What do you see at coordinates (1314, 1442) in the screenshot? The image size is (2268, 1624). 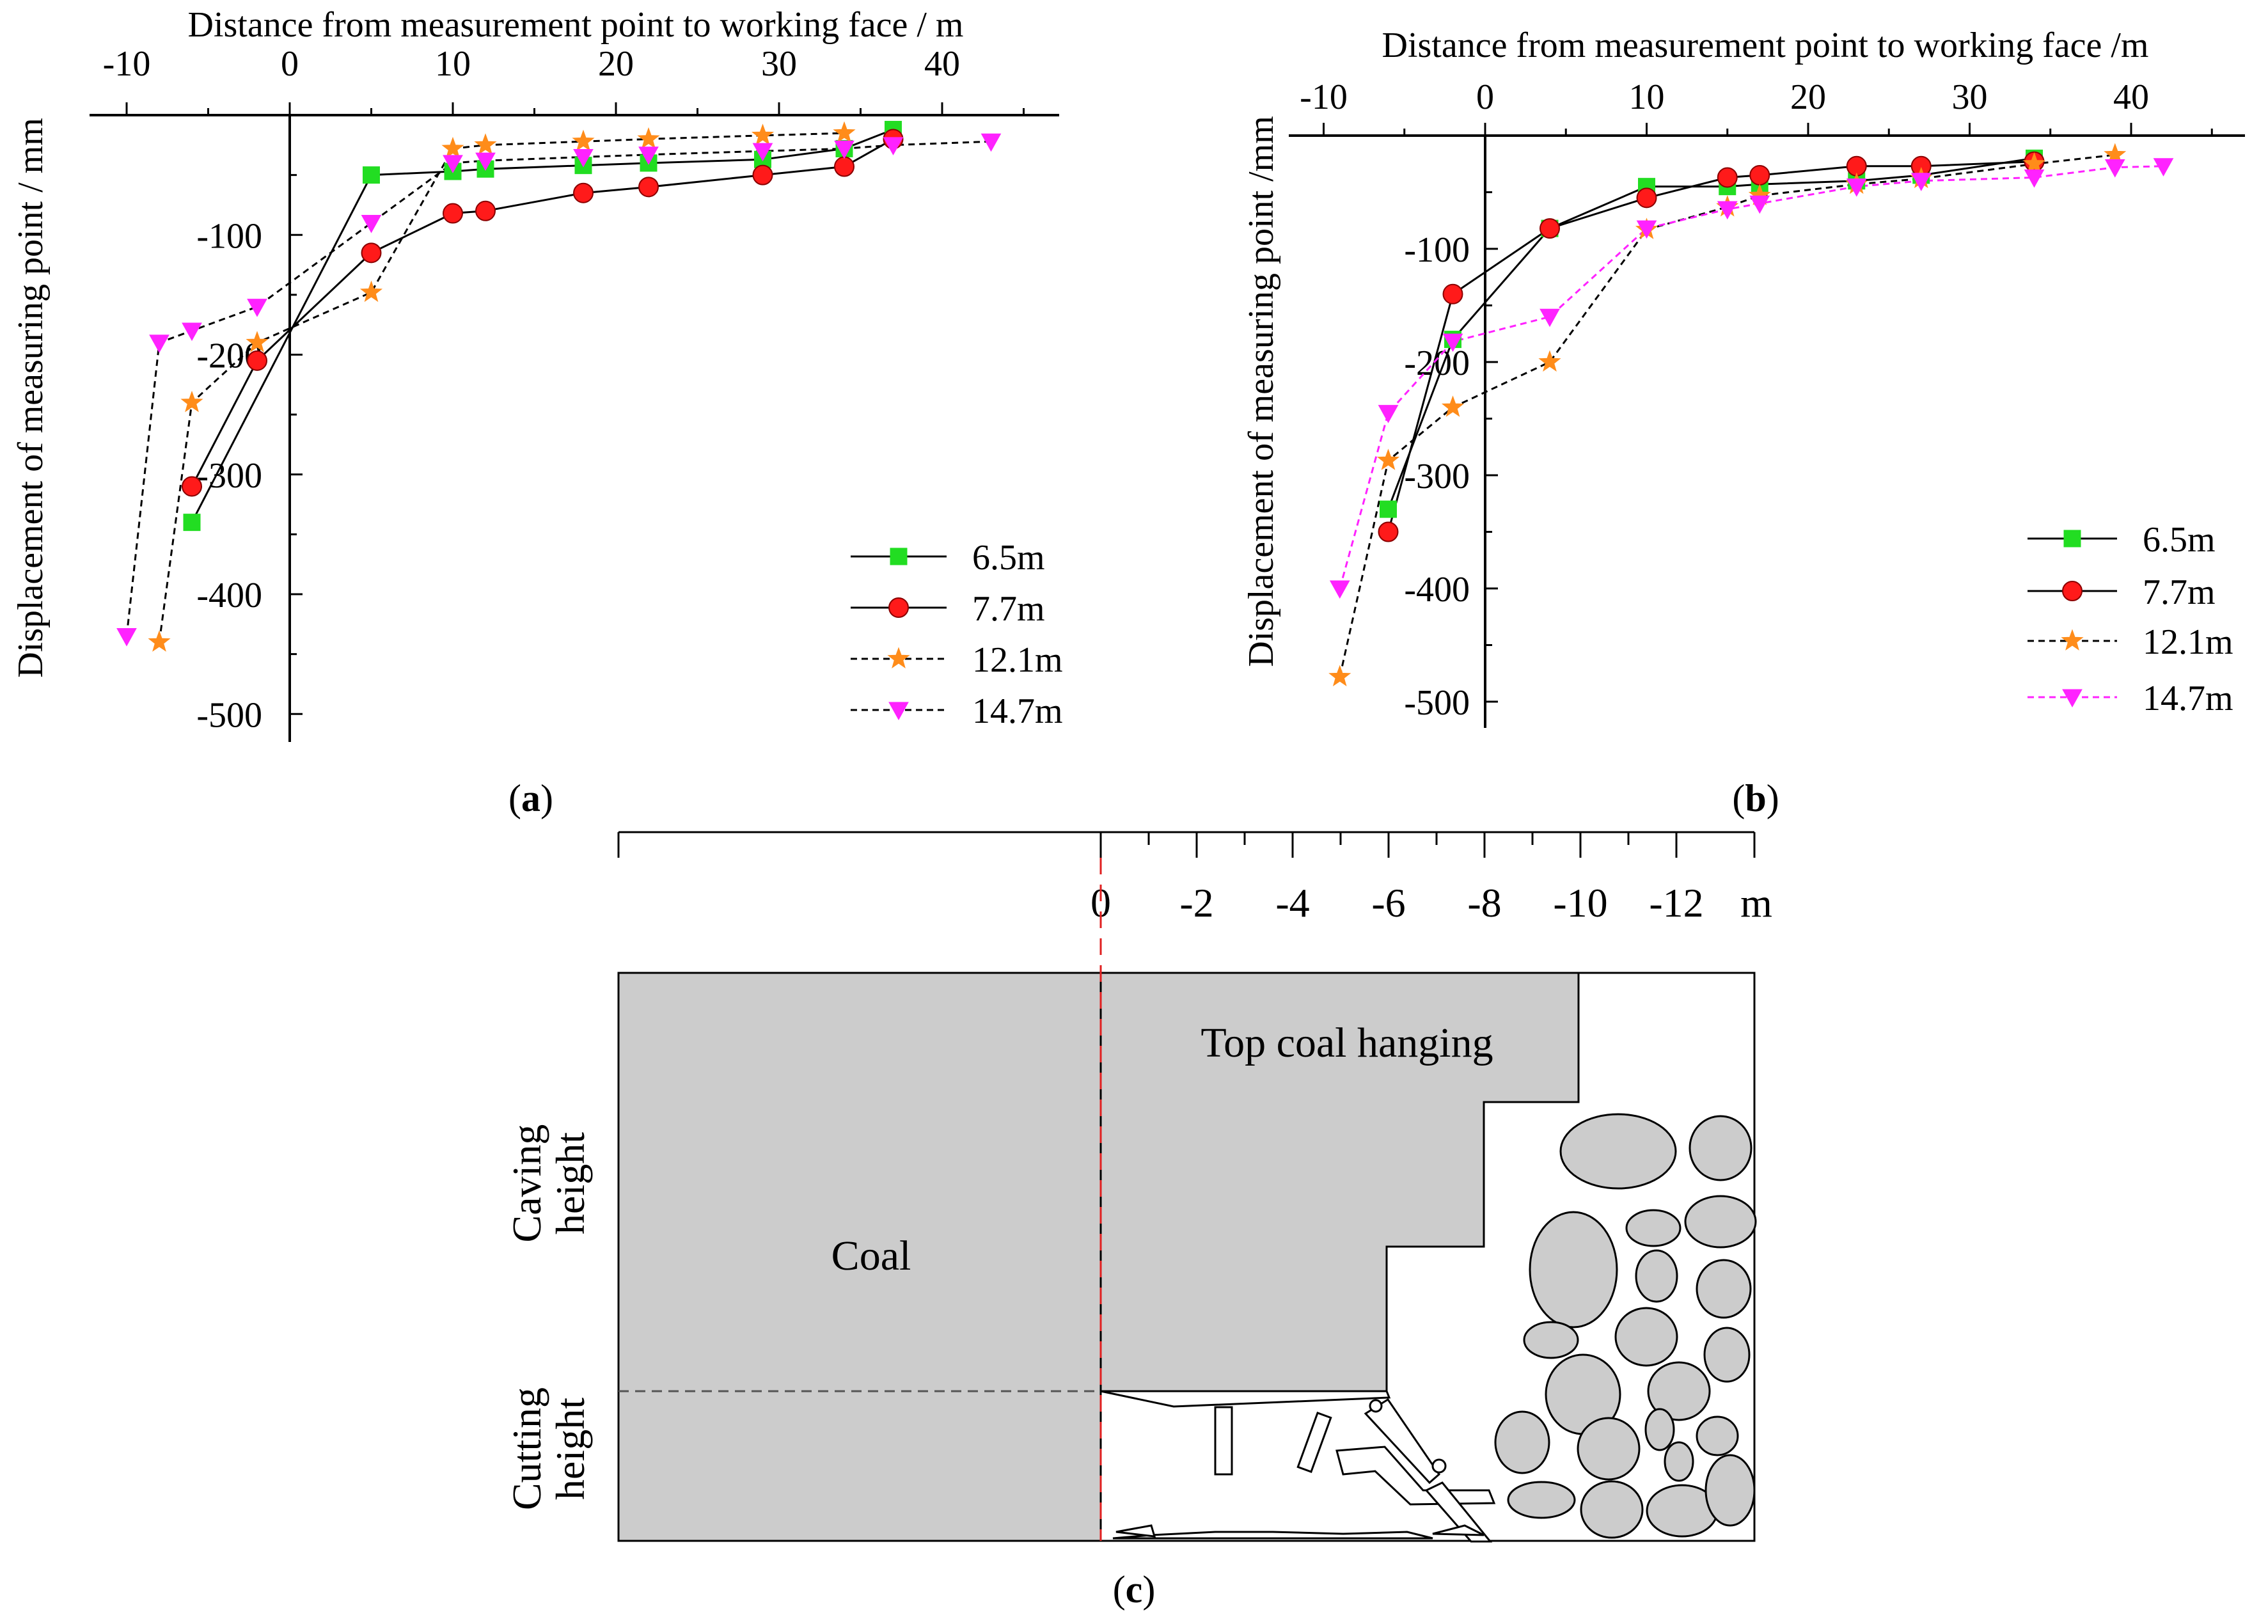 I see `support-leg-rear` at bounding box center [1314, 1442].